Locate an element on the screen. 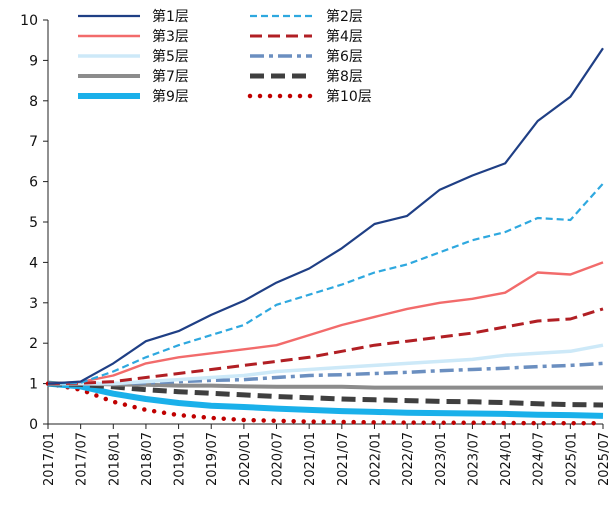 This screenshot has width=615, height=515. y-tick-label: 6 is located at coordinates (33, 183).